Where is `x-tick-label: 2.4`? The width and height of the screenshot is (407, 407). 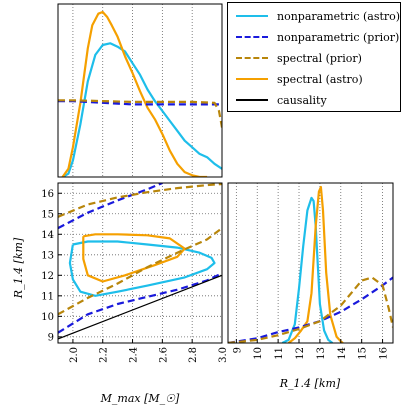 x-tick-label: 2.4 is located at coordinates (134, 355).